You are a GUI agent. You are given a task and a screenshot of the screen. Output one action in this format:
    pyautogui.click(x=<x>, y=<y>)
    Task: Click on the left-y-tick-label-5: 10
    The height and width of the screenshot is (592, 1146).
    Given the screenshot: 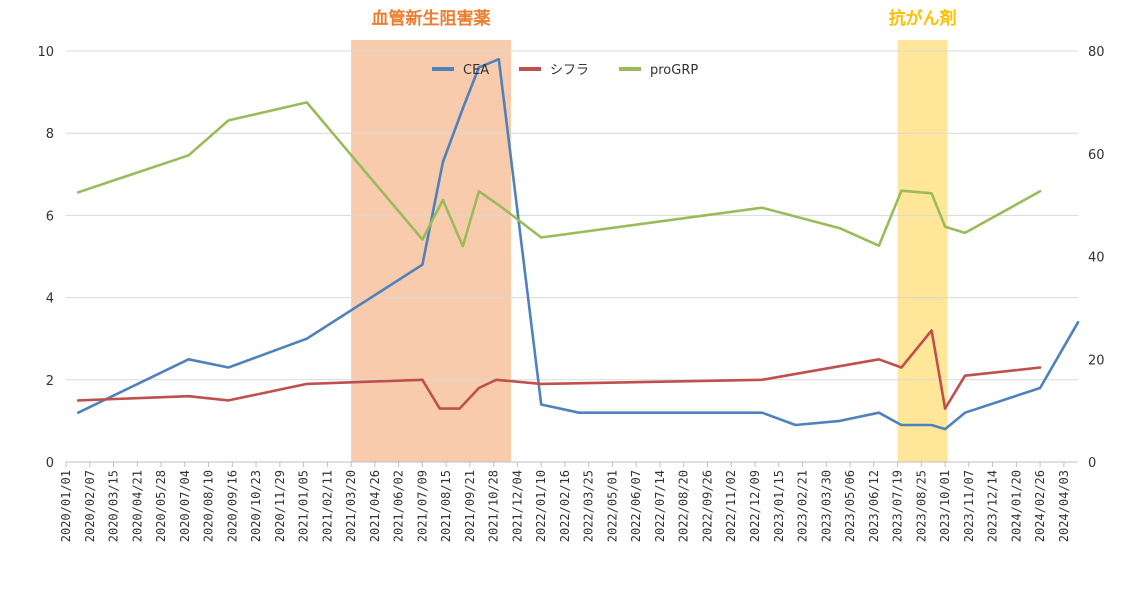 What is the action you would take?
    pyautogui.click(x=45, y=52)
    